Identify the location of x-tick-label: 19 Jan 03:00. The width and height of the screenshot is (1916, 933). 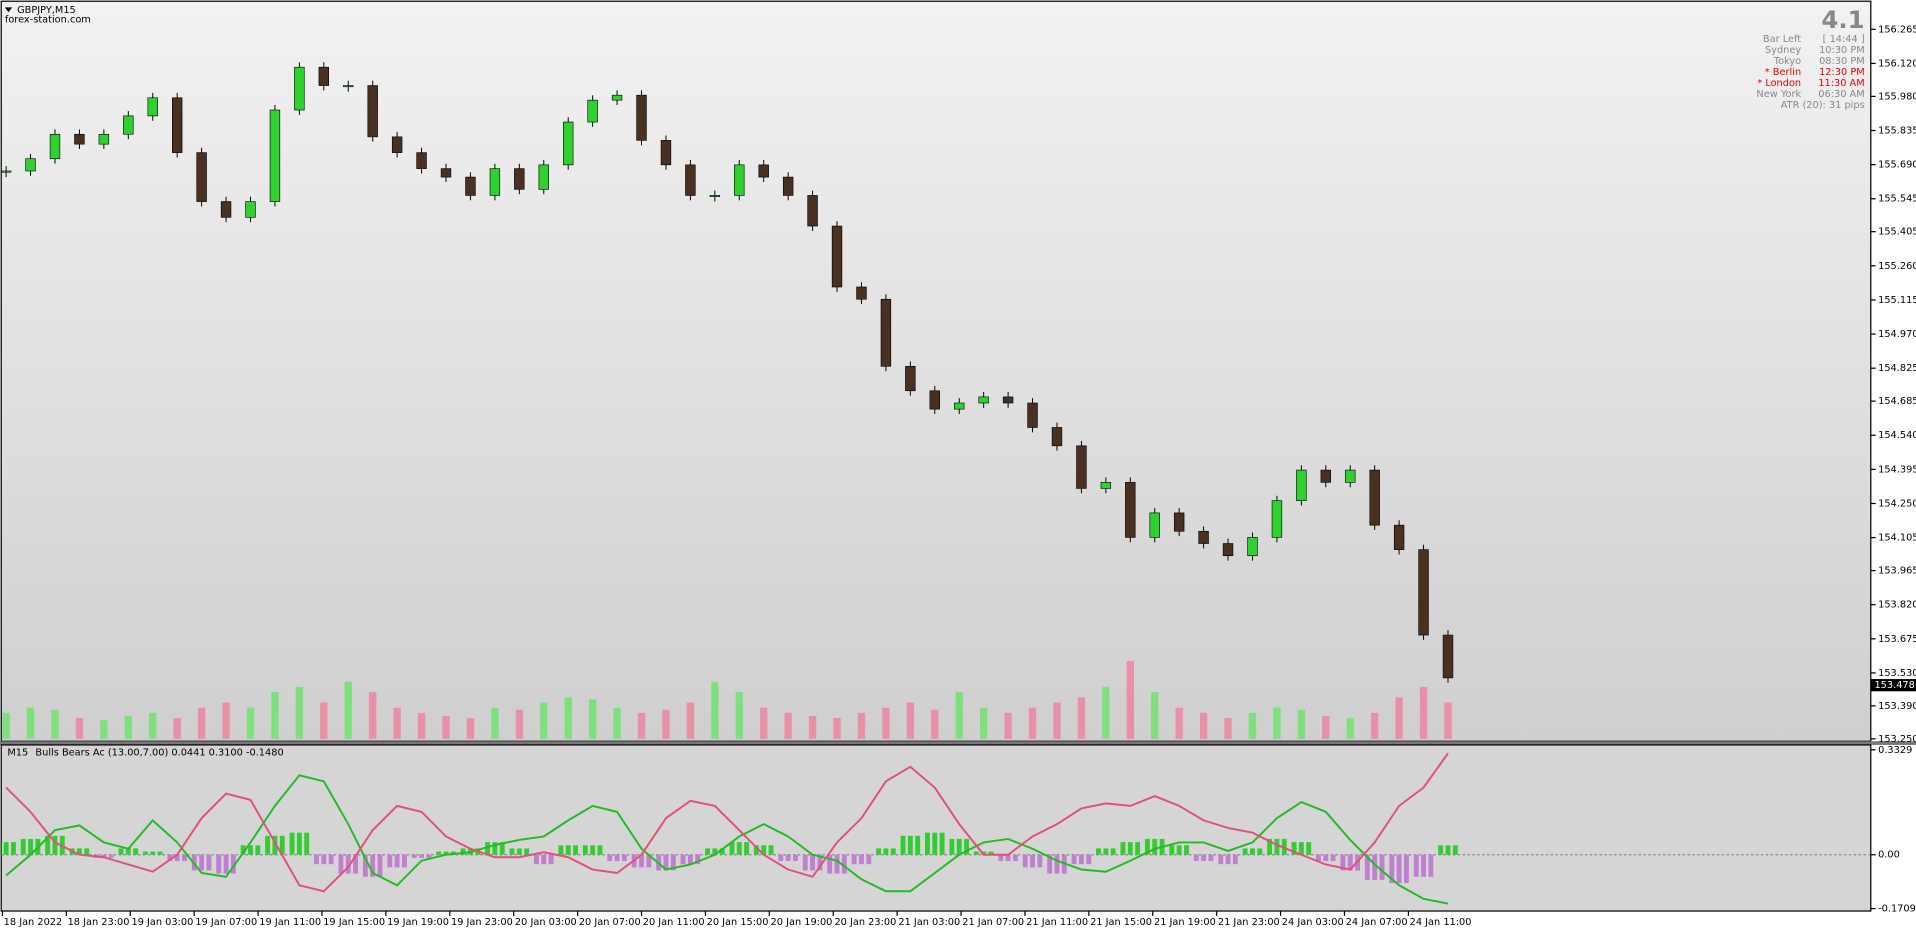
(162, 922).